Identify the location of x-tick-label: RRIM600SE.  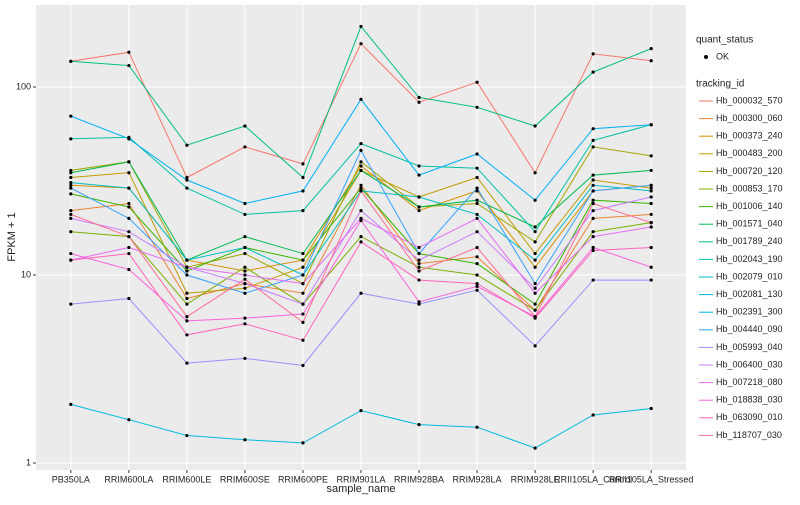
(245, 479).